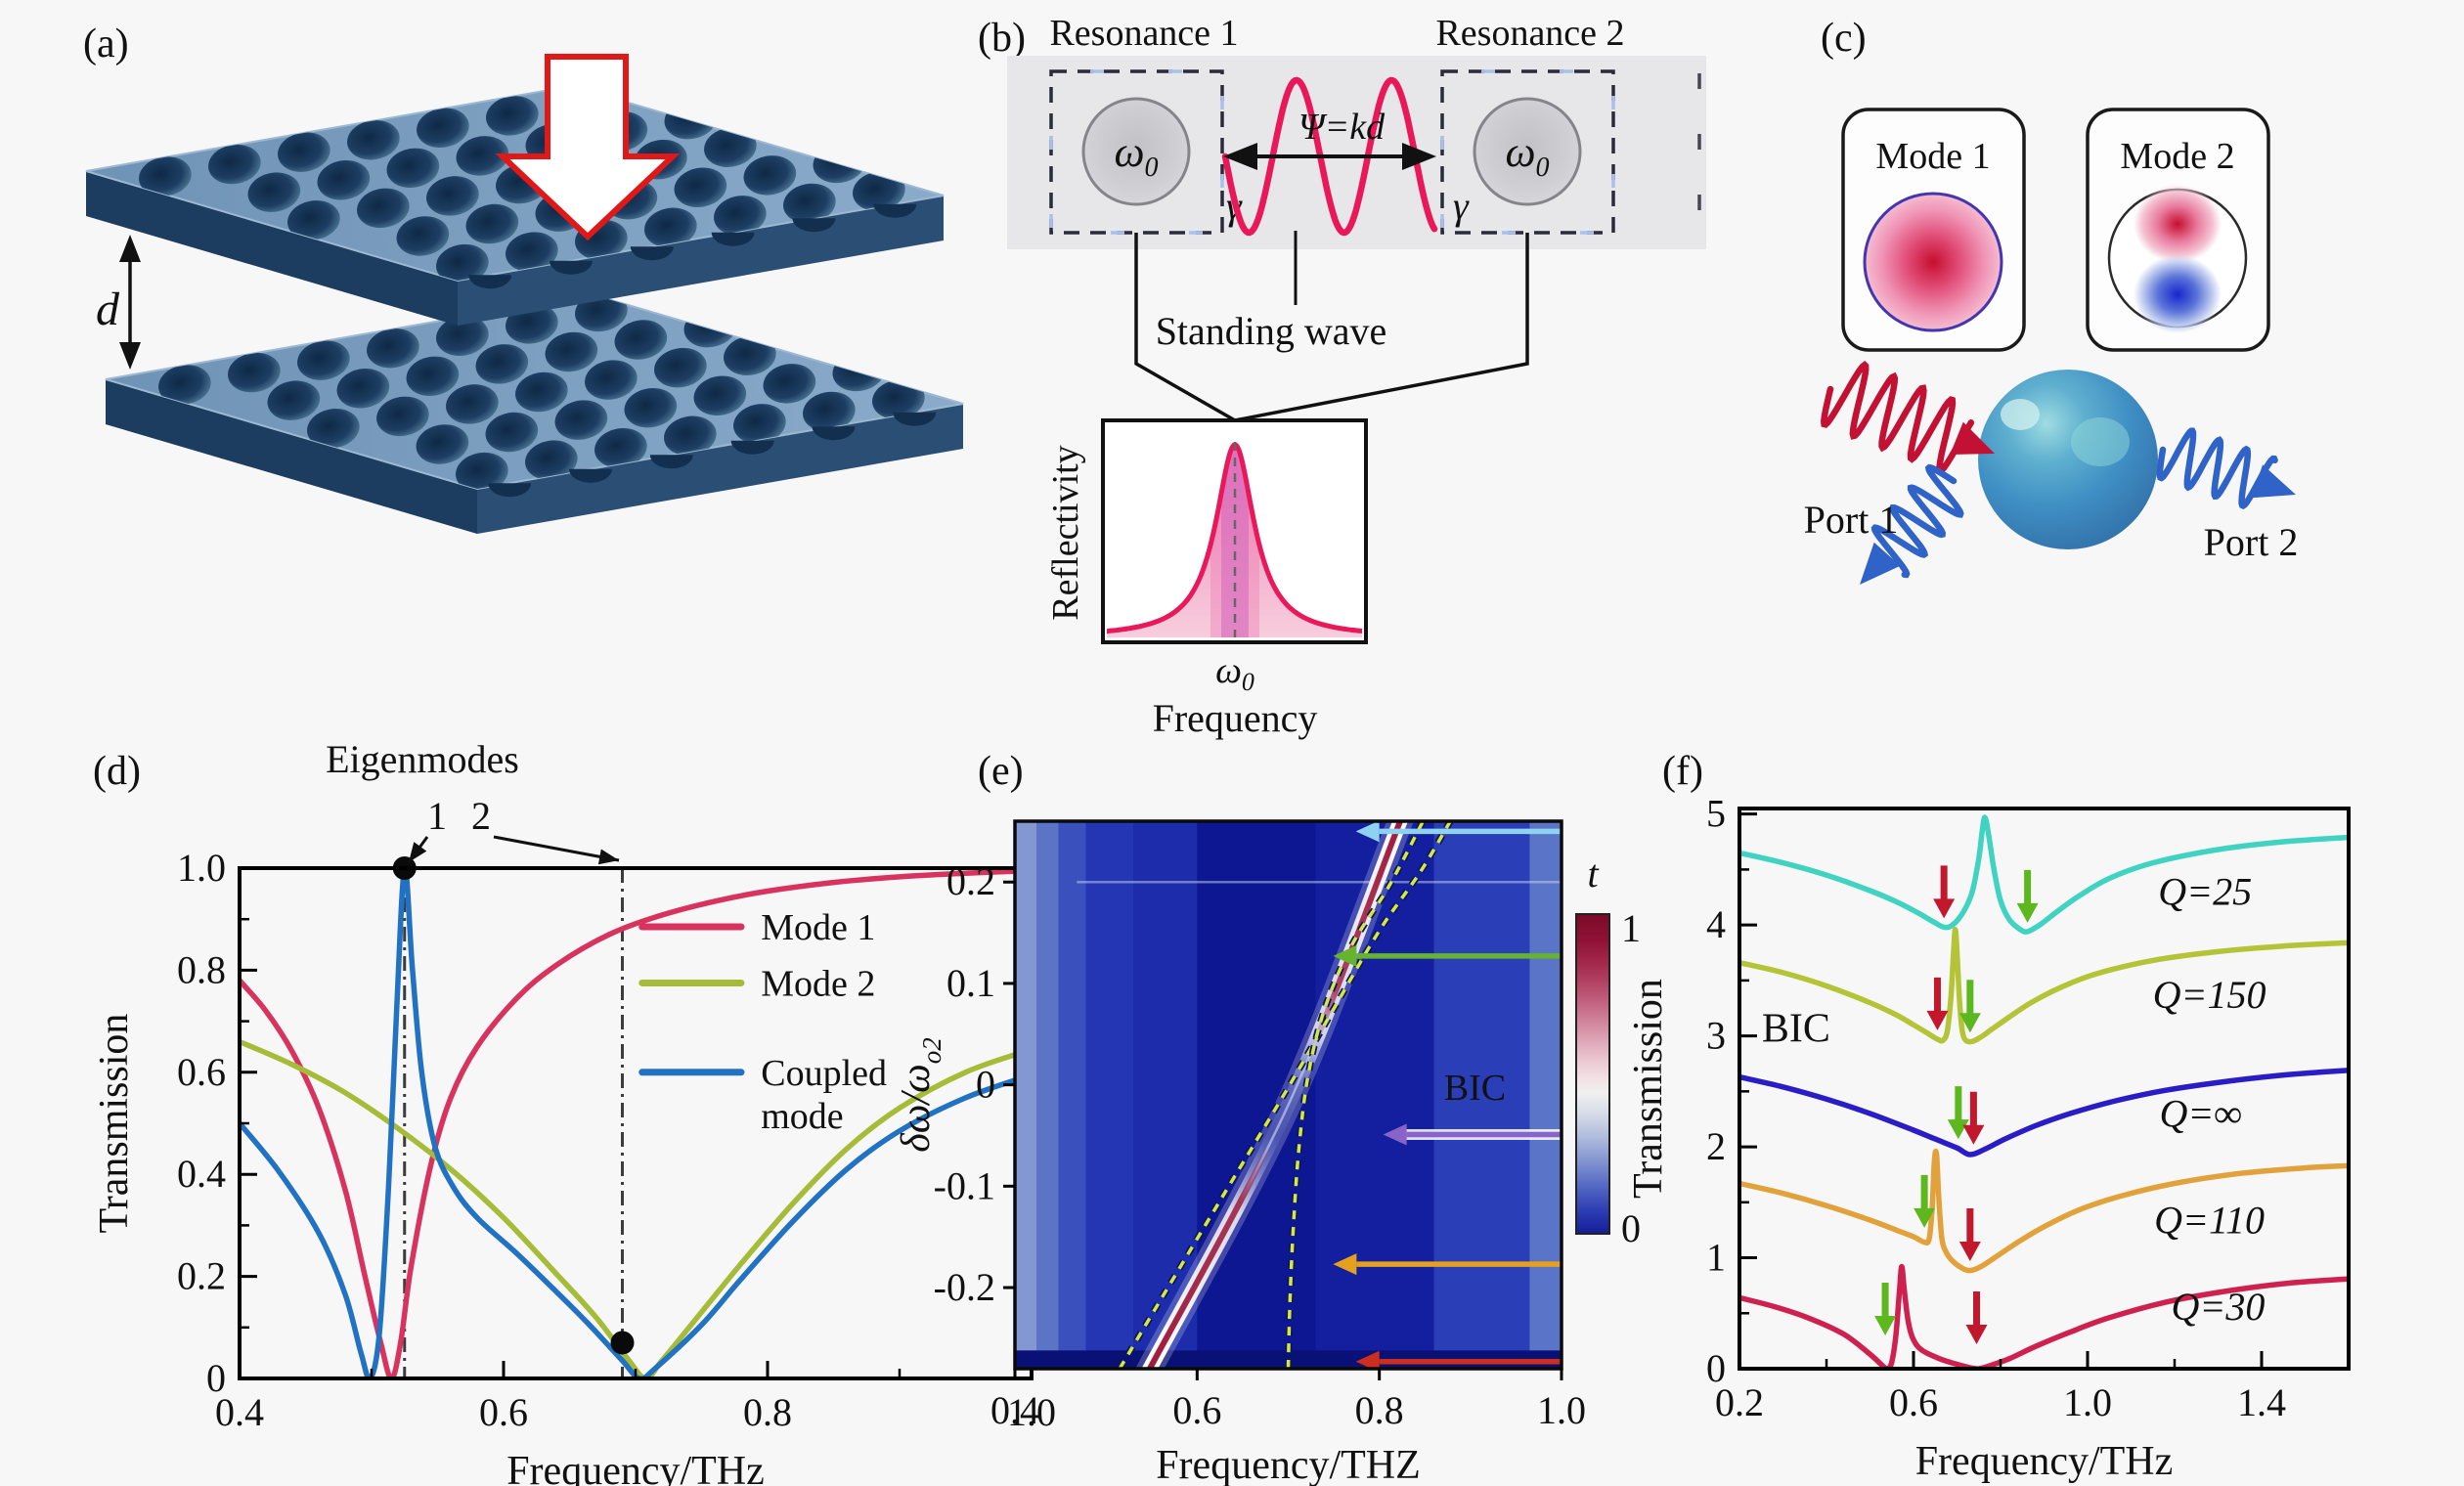 This screenshot has width=2464, height=1486. Describe the element at coordinates (2261, 1402) in the screenshot. I see `x-tick-label: 1.4` at that location.